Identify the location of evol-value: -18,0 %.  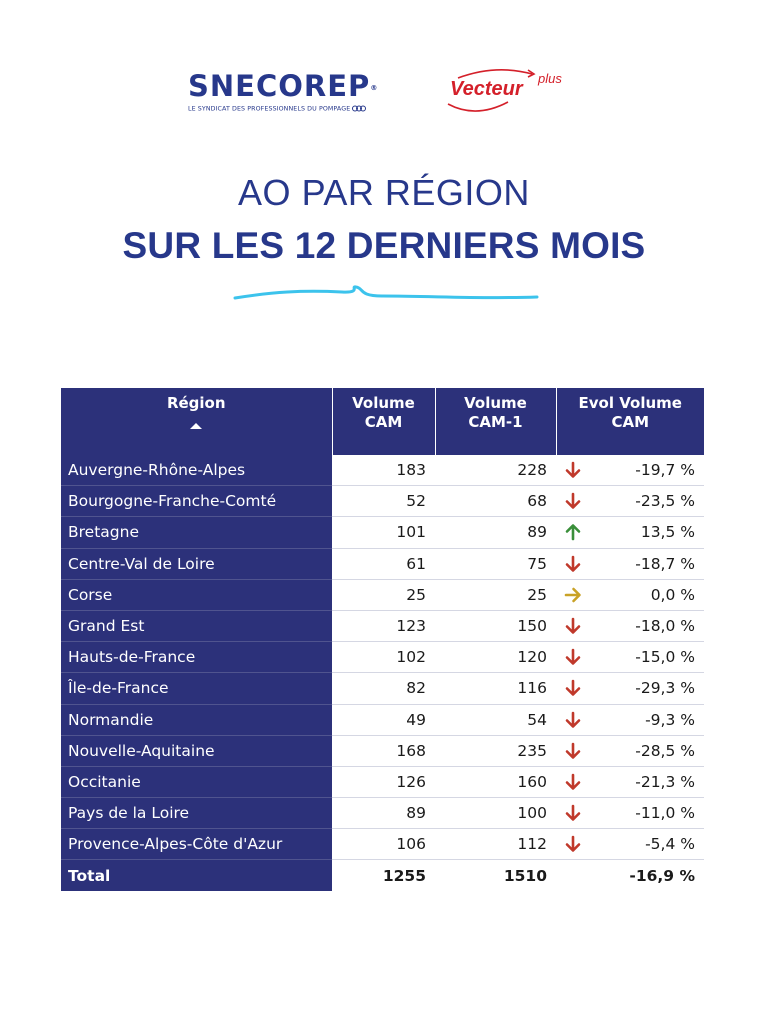
(665, 626).